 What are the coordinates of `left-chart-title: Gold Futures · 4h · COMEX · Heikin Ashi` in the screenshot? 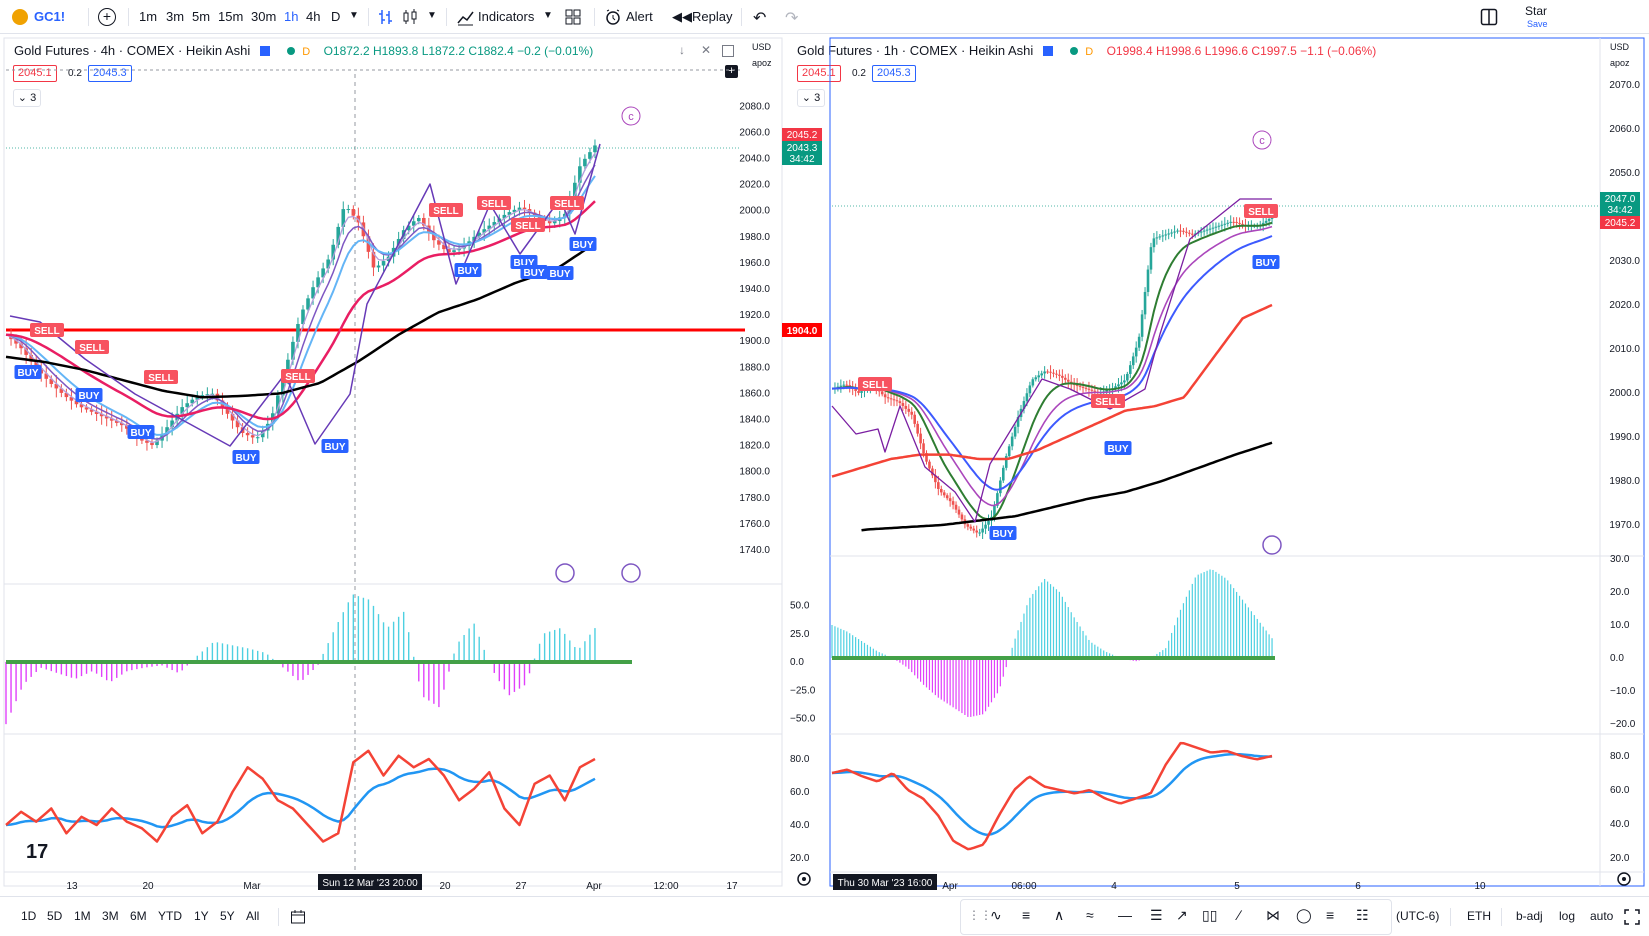 It's located at (132, 50).